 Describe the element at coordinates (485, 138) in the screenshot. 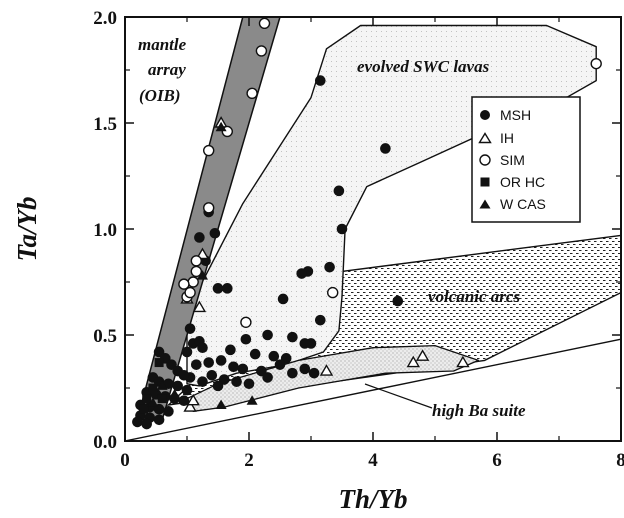

I see `legend-marker-ih` at that location.